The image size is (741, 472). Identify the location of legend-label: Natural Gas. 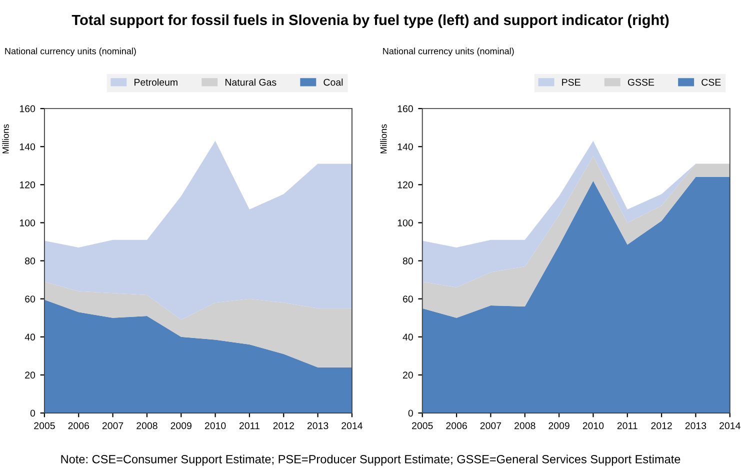
(250, 82).